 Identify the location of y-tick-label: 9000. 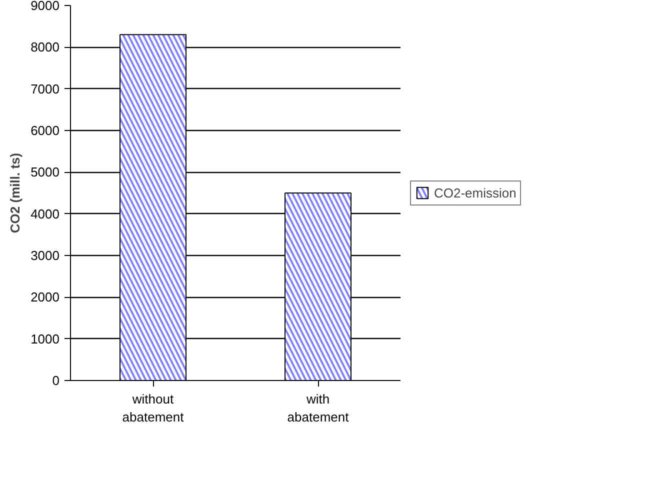
(45, 6).